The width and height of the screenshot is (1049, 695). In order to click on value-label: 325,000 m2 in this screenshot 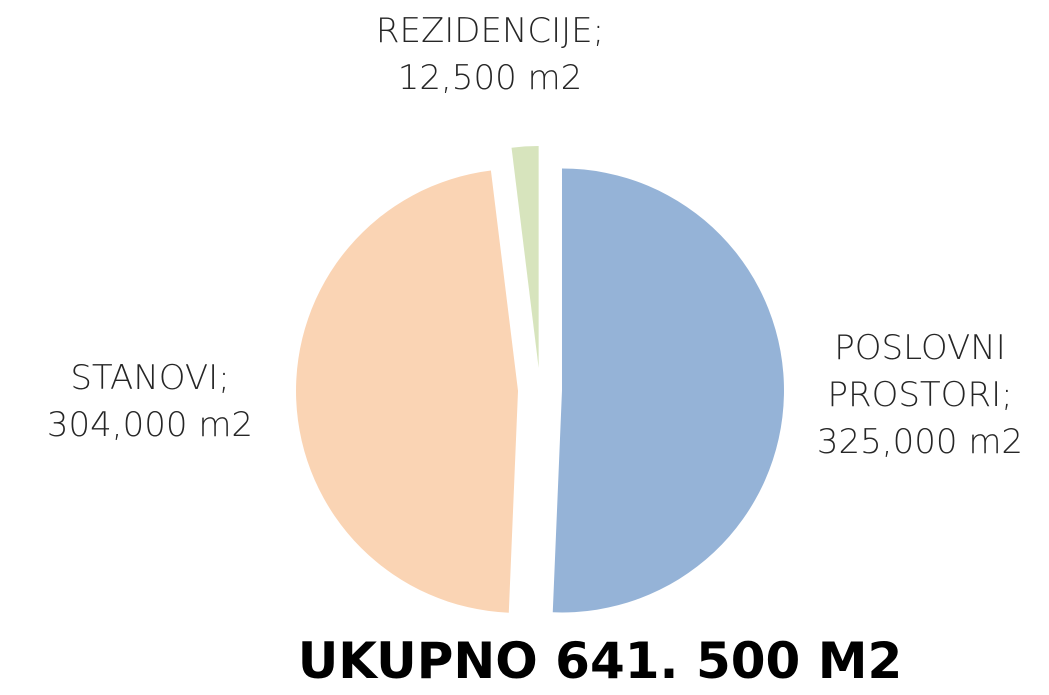, I will do `click(920, 442)`.